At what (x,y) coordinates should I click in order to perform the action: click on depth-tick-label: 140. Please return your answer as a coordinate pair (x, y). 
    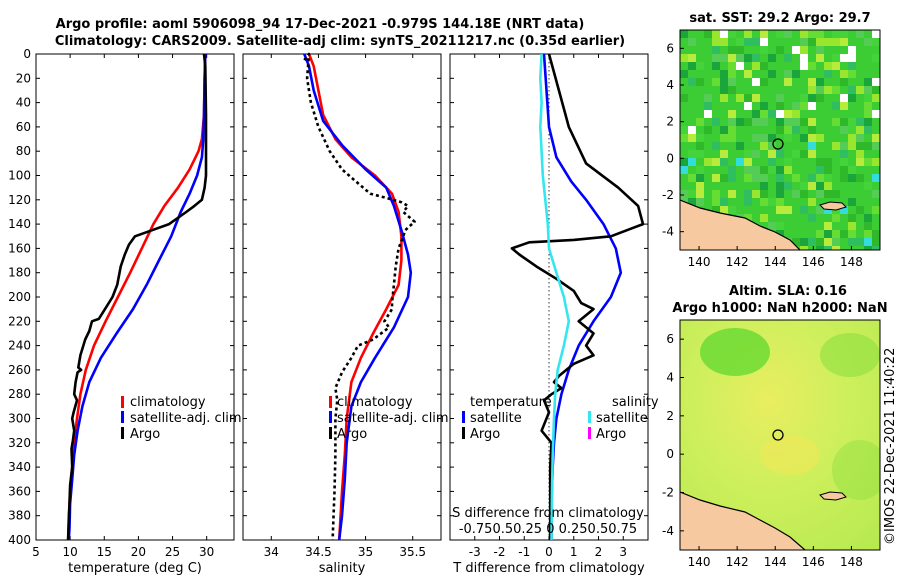
    Looking at the image, I should click on (19, 224).